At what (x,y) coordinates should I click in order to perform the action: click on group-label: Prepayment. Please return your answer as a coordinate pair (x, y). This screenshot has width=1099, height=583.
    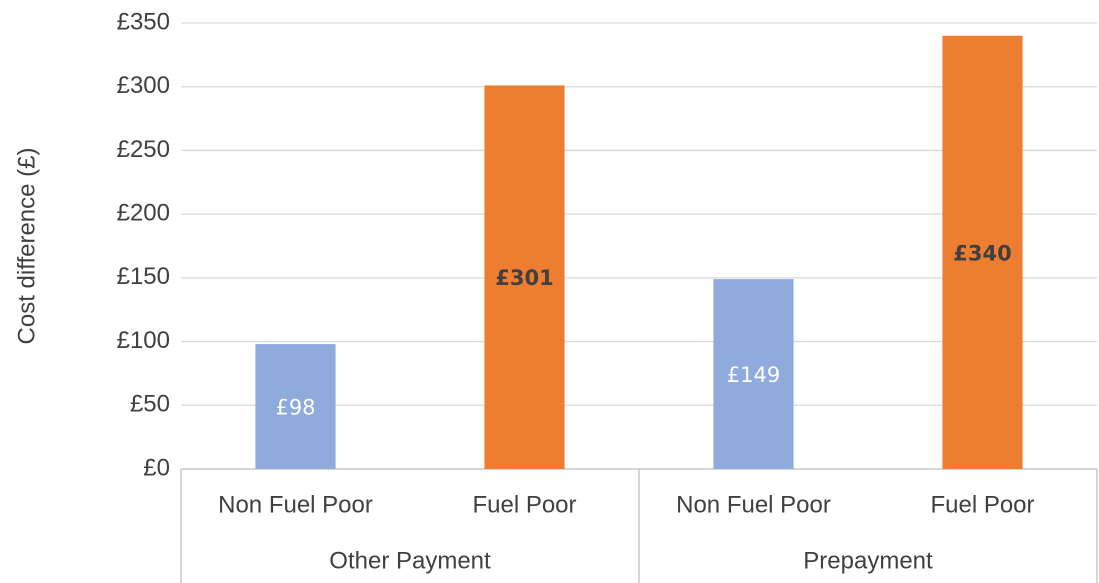
    Looking at the image, I should click on (868, 560).